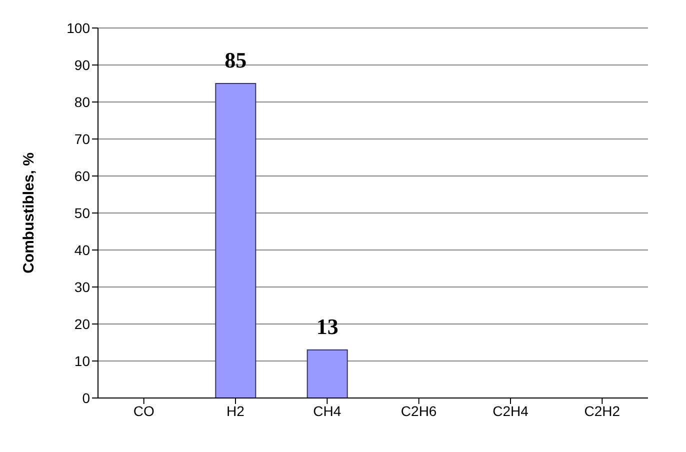 The image size is (686, 452). Describe the element at coordinates (78, 28) in the screenshot. I see `y-tick-label: 100` at that location.